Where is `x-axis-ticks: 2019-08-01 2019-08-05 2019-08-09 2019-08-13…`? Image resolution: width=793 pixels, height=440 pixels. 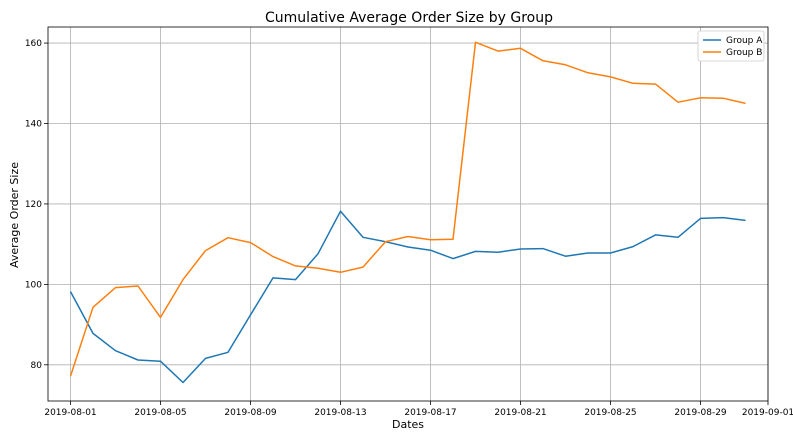
x-axis-ticks: 2019-08-01 2019-08-05 2019-08-09 2019-08-13… is located at coordinates (418, 409).